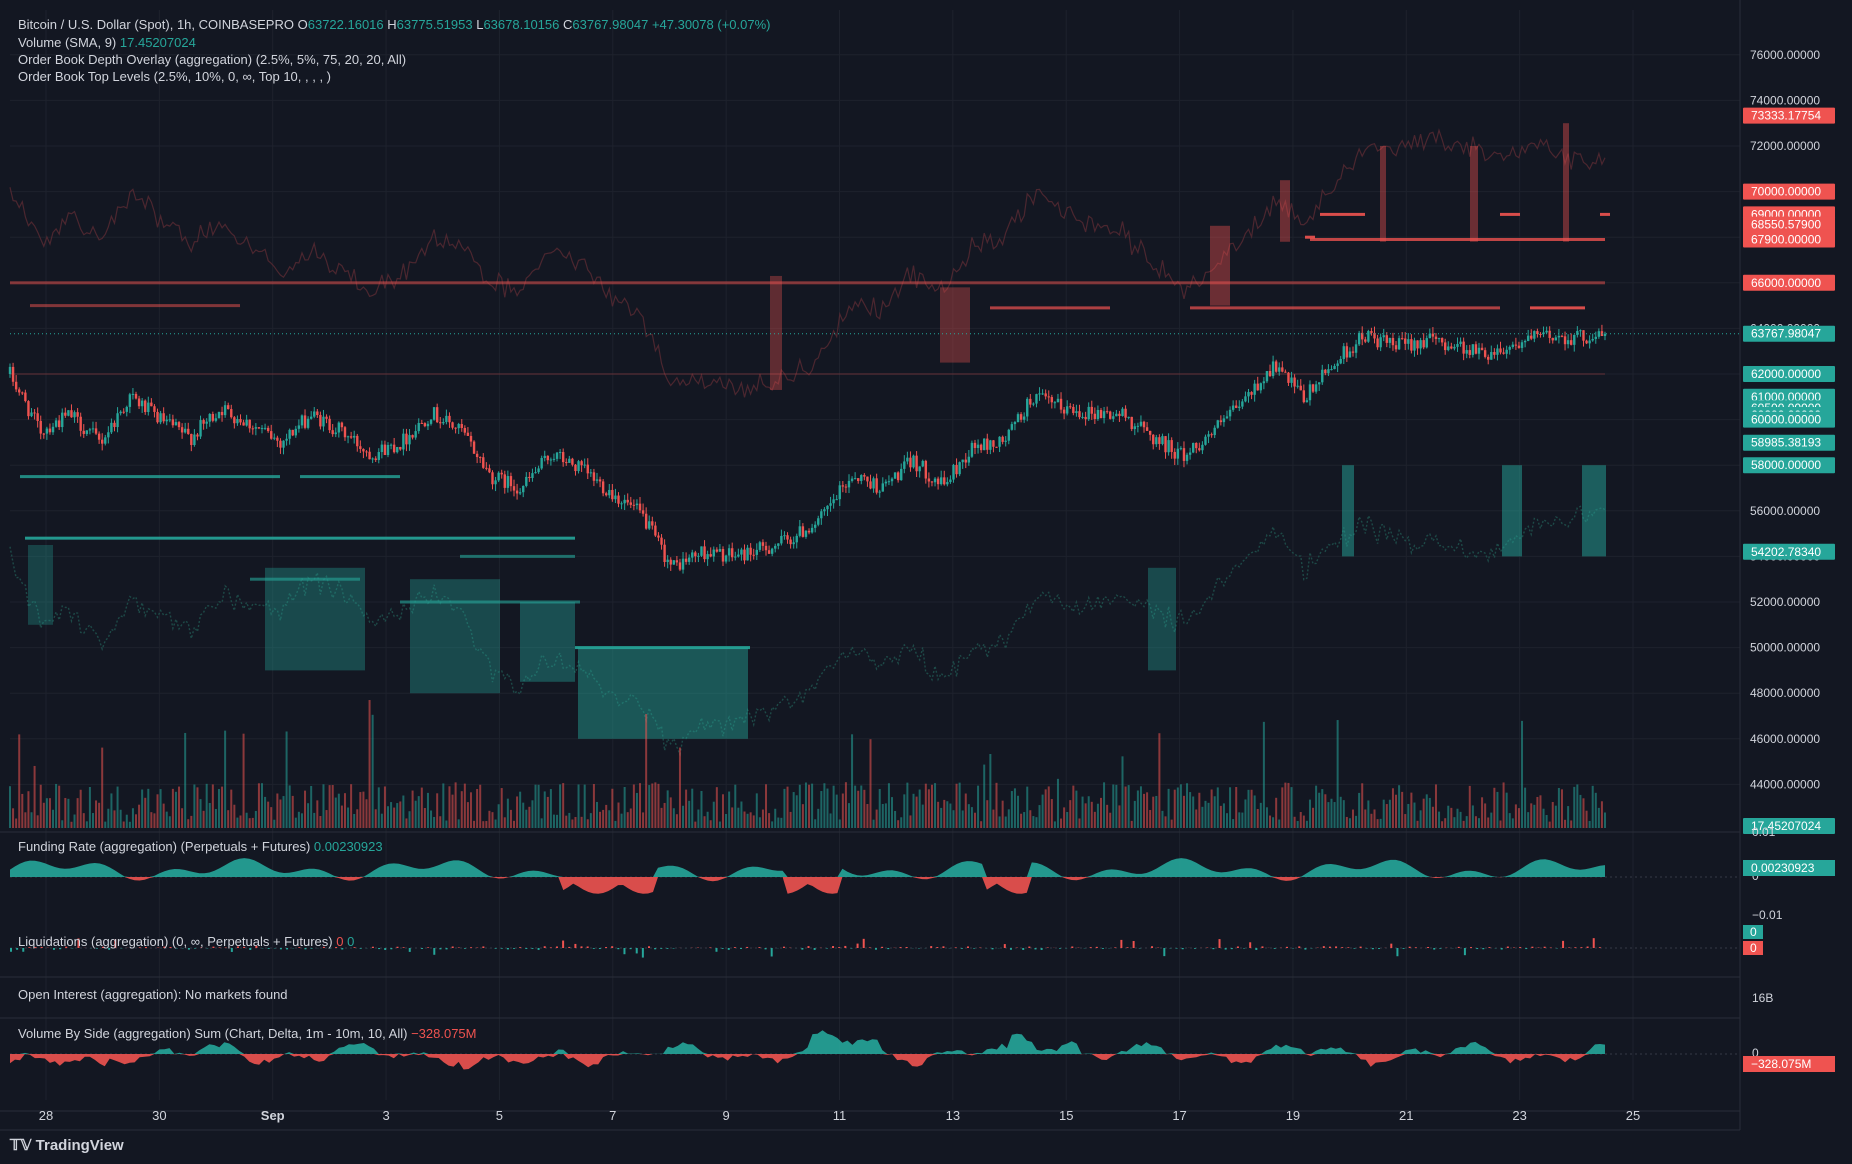 The height and width of the screenshot is (1164, 1852). What do you see at coordinates (480, 24) in the screenshot?
I see `low-label: L` at bounding box center [480, 24].